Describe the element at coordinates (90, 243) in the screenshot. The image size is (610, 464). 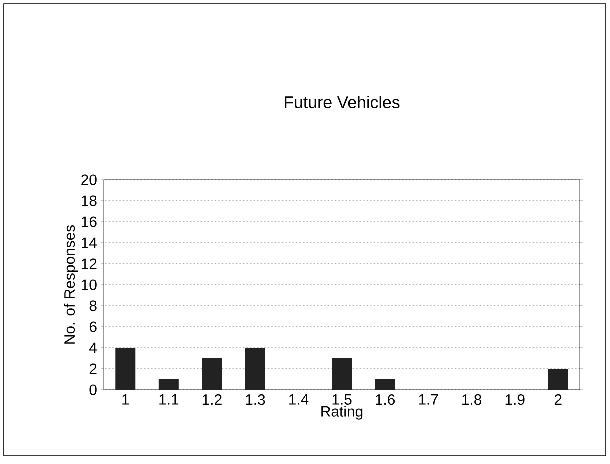
I see `y-tick-label: 14` at that location.